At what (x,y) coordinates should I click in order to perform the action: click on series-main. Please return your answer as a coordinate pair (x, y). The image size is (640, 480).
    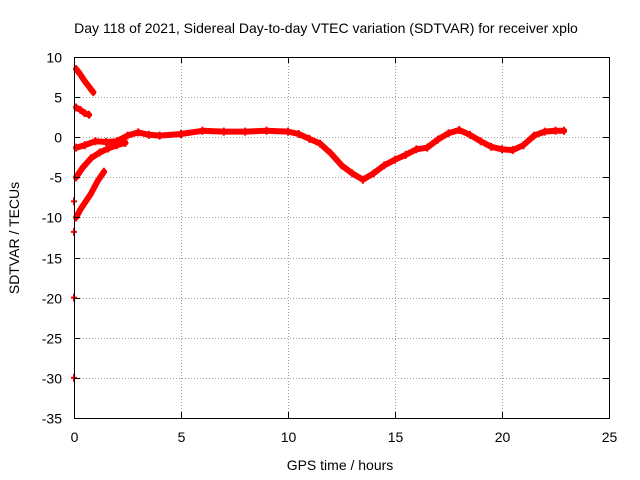
    Looking at the image, I should click on (320, 155).